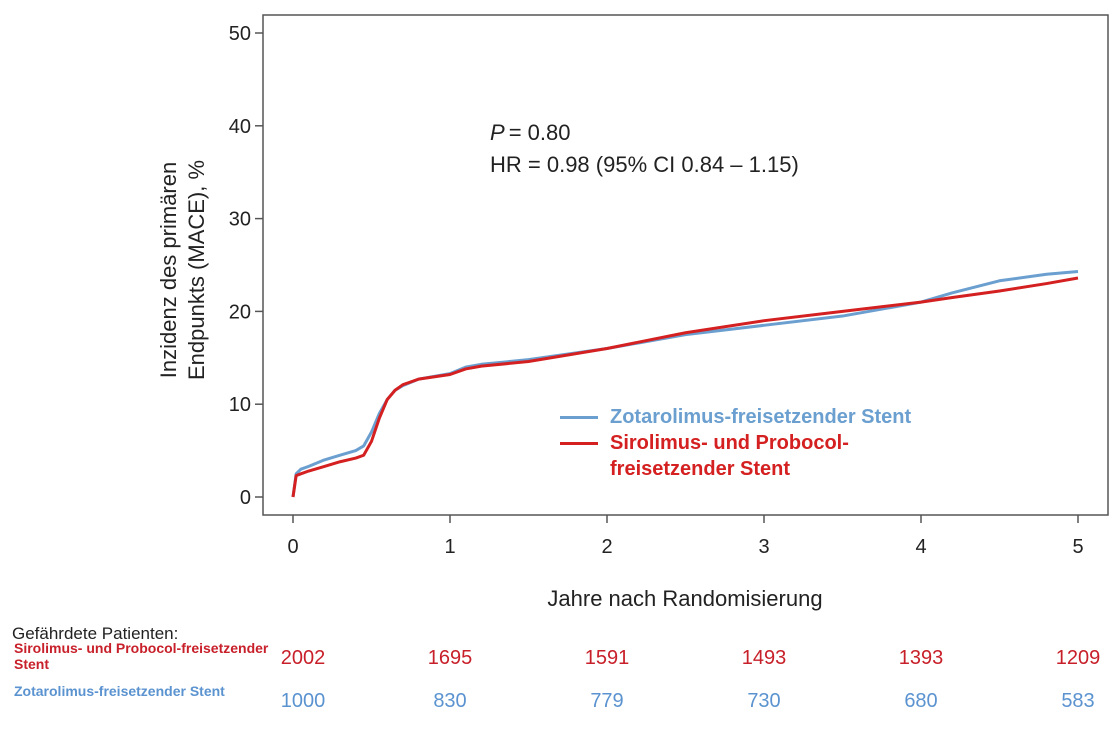  Describe the element at coordinates (920, 547) in the screenshot. I see `x-tick-label: 4` at that location.